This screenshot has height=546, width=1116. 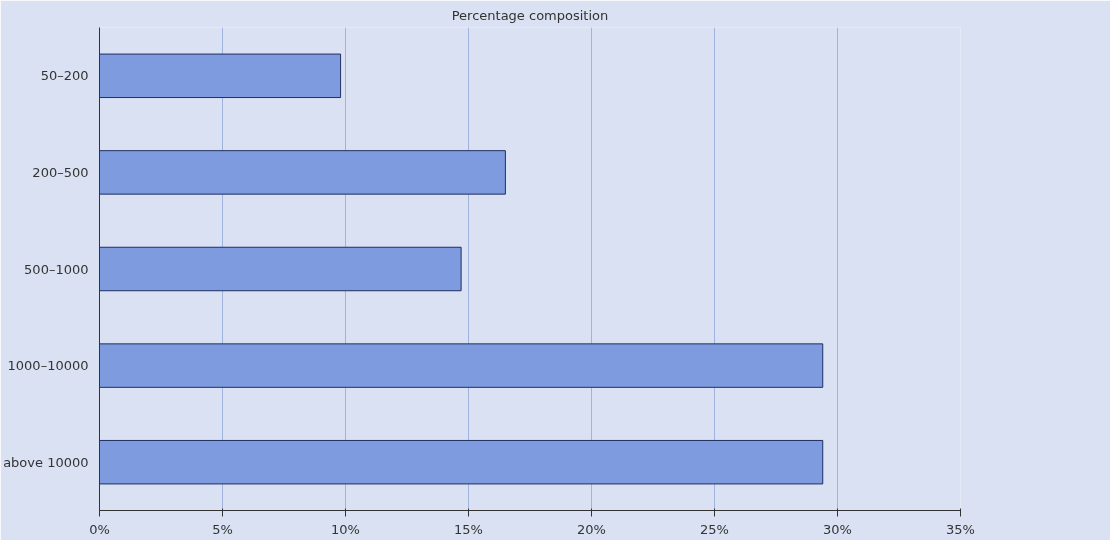 What do you see at coordinates (468, 529) in the screenshot?
I see `x-tick-label: 15%` at bounding box center [468, 529].